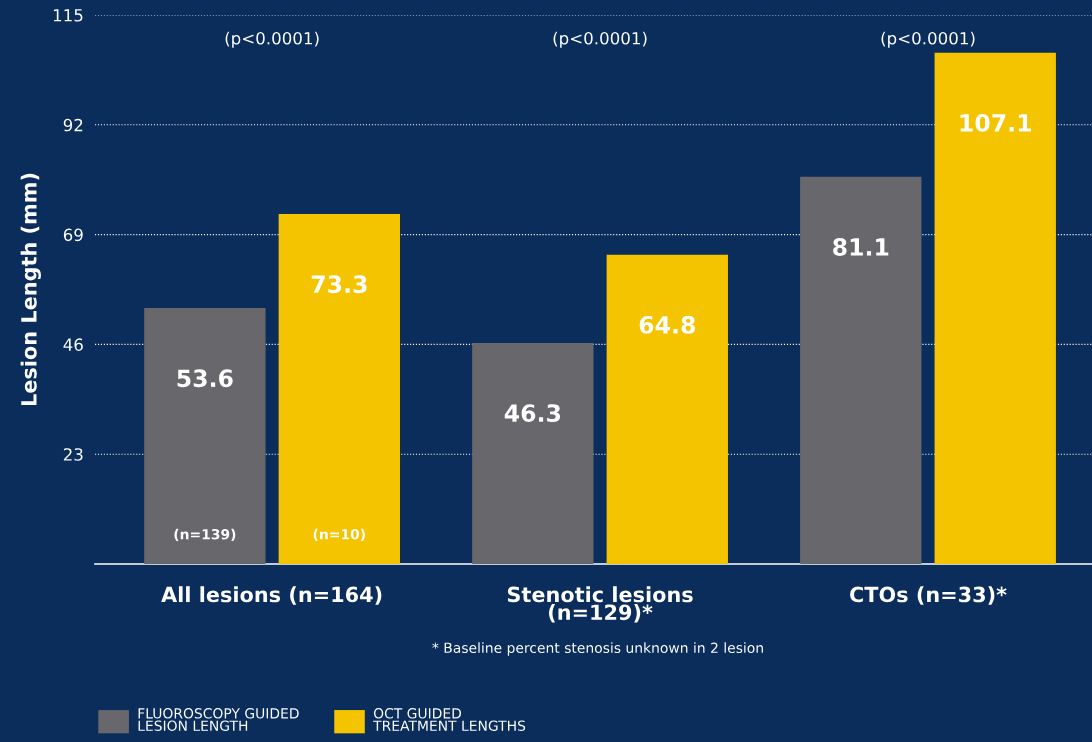  Describe the element at coordinates (667, 324) in the screenshot. I see `data-label: 64.8` at that location.